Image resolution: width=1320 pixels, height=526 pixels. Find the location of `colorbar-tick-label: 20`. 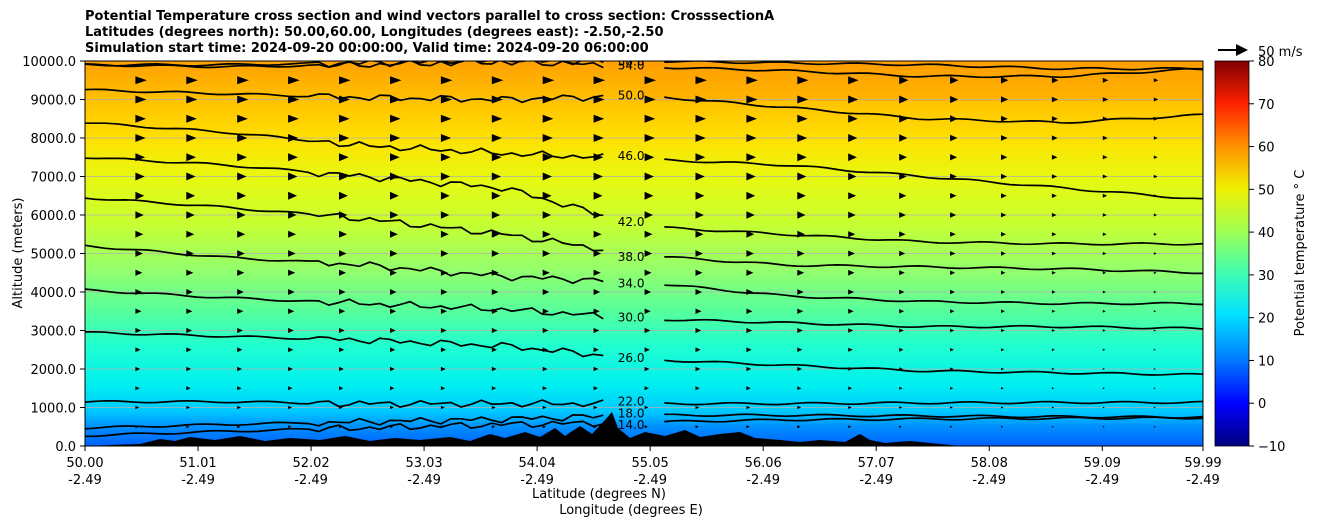

colorbar-tick-label: 20 is located at coordinates (1266, 319).